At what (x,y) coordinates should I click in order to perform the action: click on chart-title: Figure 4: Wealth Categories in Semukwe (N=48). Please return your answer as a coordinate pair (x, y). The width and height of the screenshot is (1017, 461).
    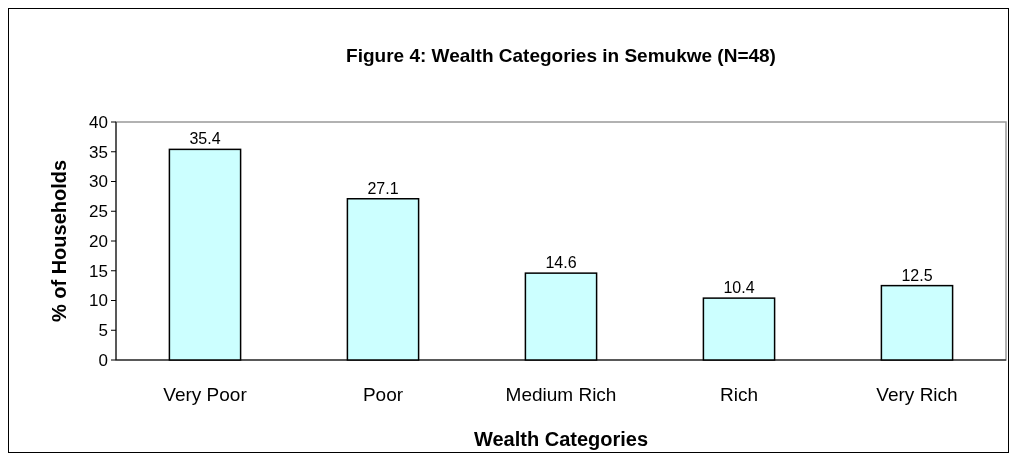
    Looking at the image, I should click on (561, 55).